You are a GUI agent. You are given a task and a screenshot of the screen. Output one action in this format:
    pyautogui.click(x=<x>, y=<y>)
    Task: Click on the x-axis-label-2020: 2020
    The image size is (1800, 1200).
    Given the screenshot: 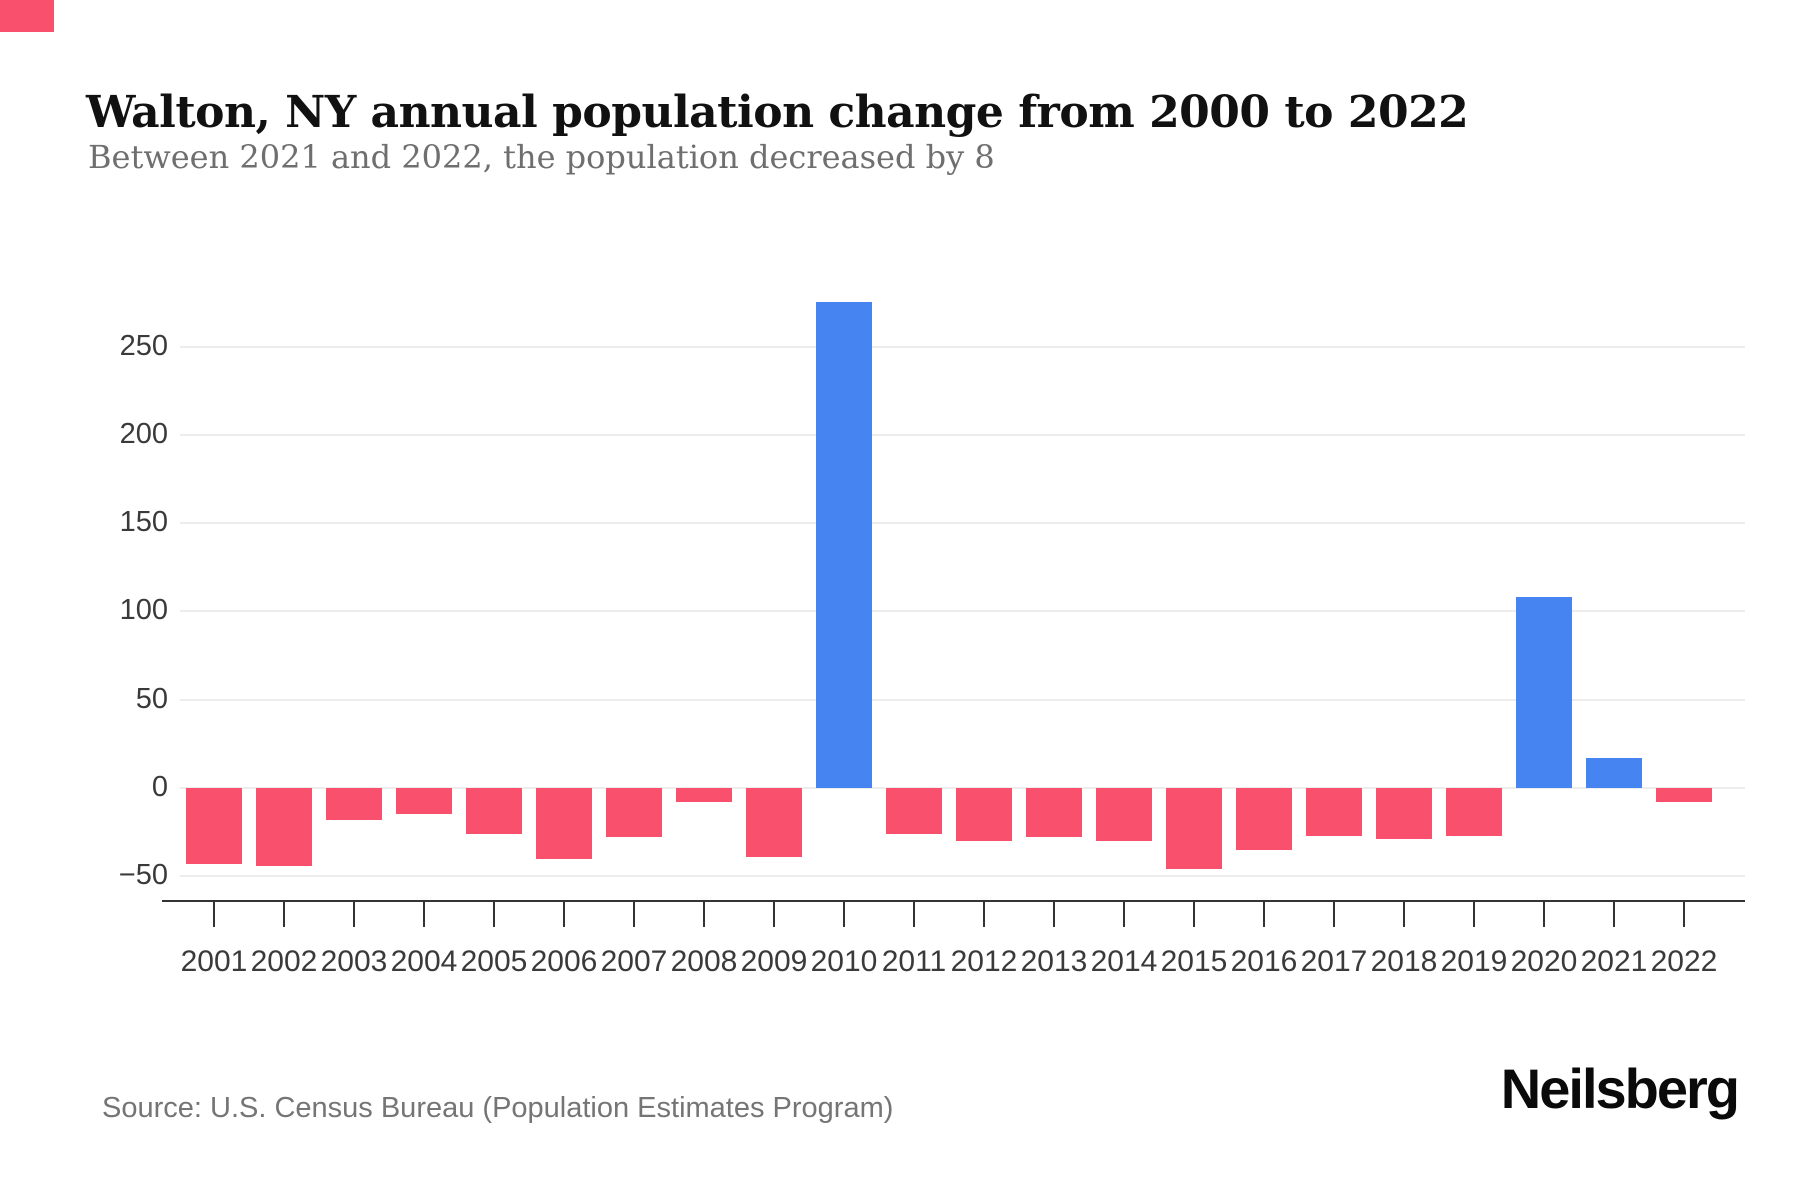 What is the action you would take?
    pyautogui.click(x=1544, y=961)
    